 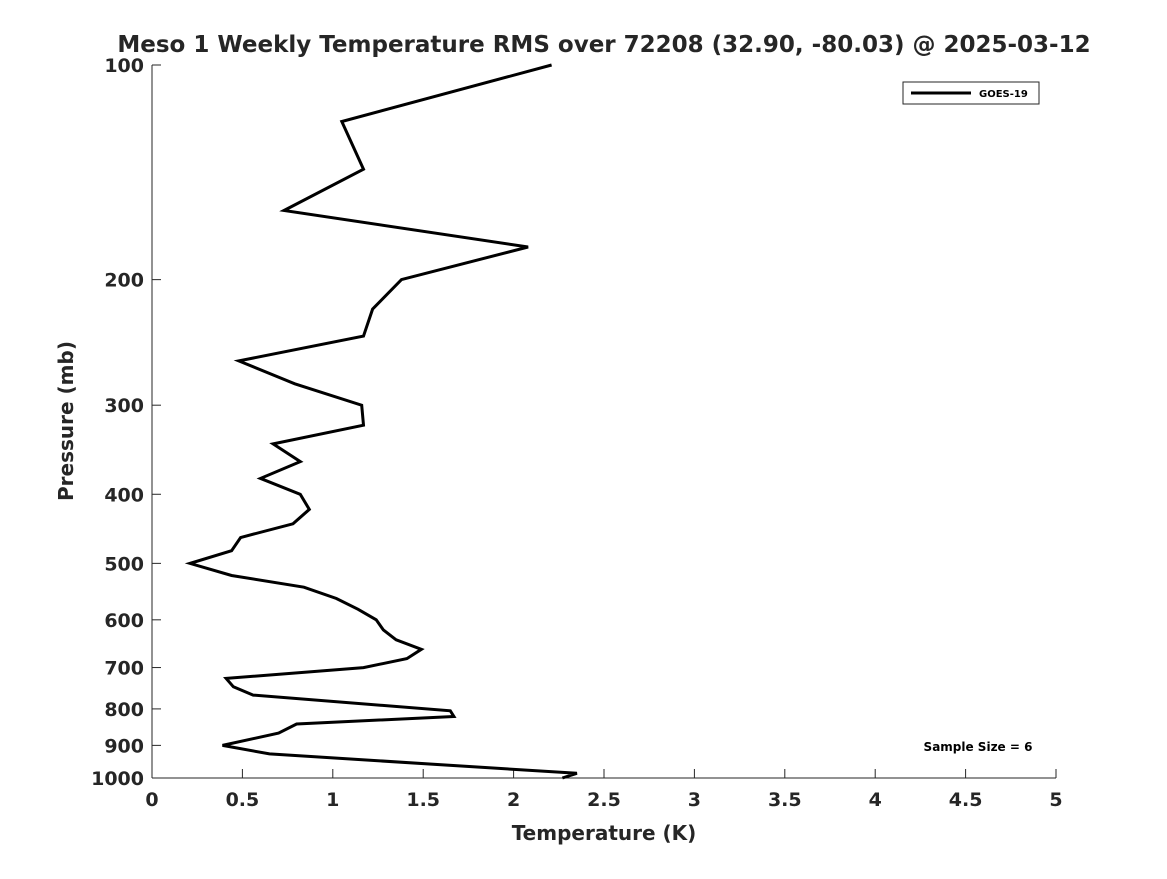 I want to click on y-tick-label: 400, so click(x=124, y=495).